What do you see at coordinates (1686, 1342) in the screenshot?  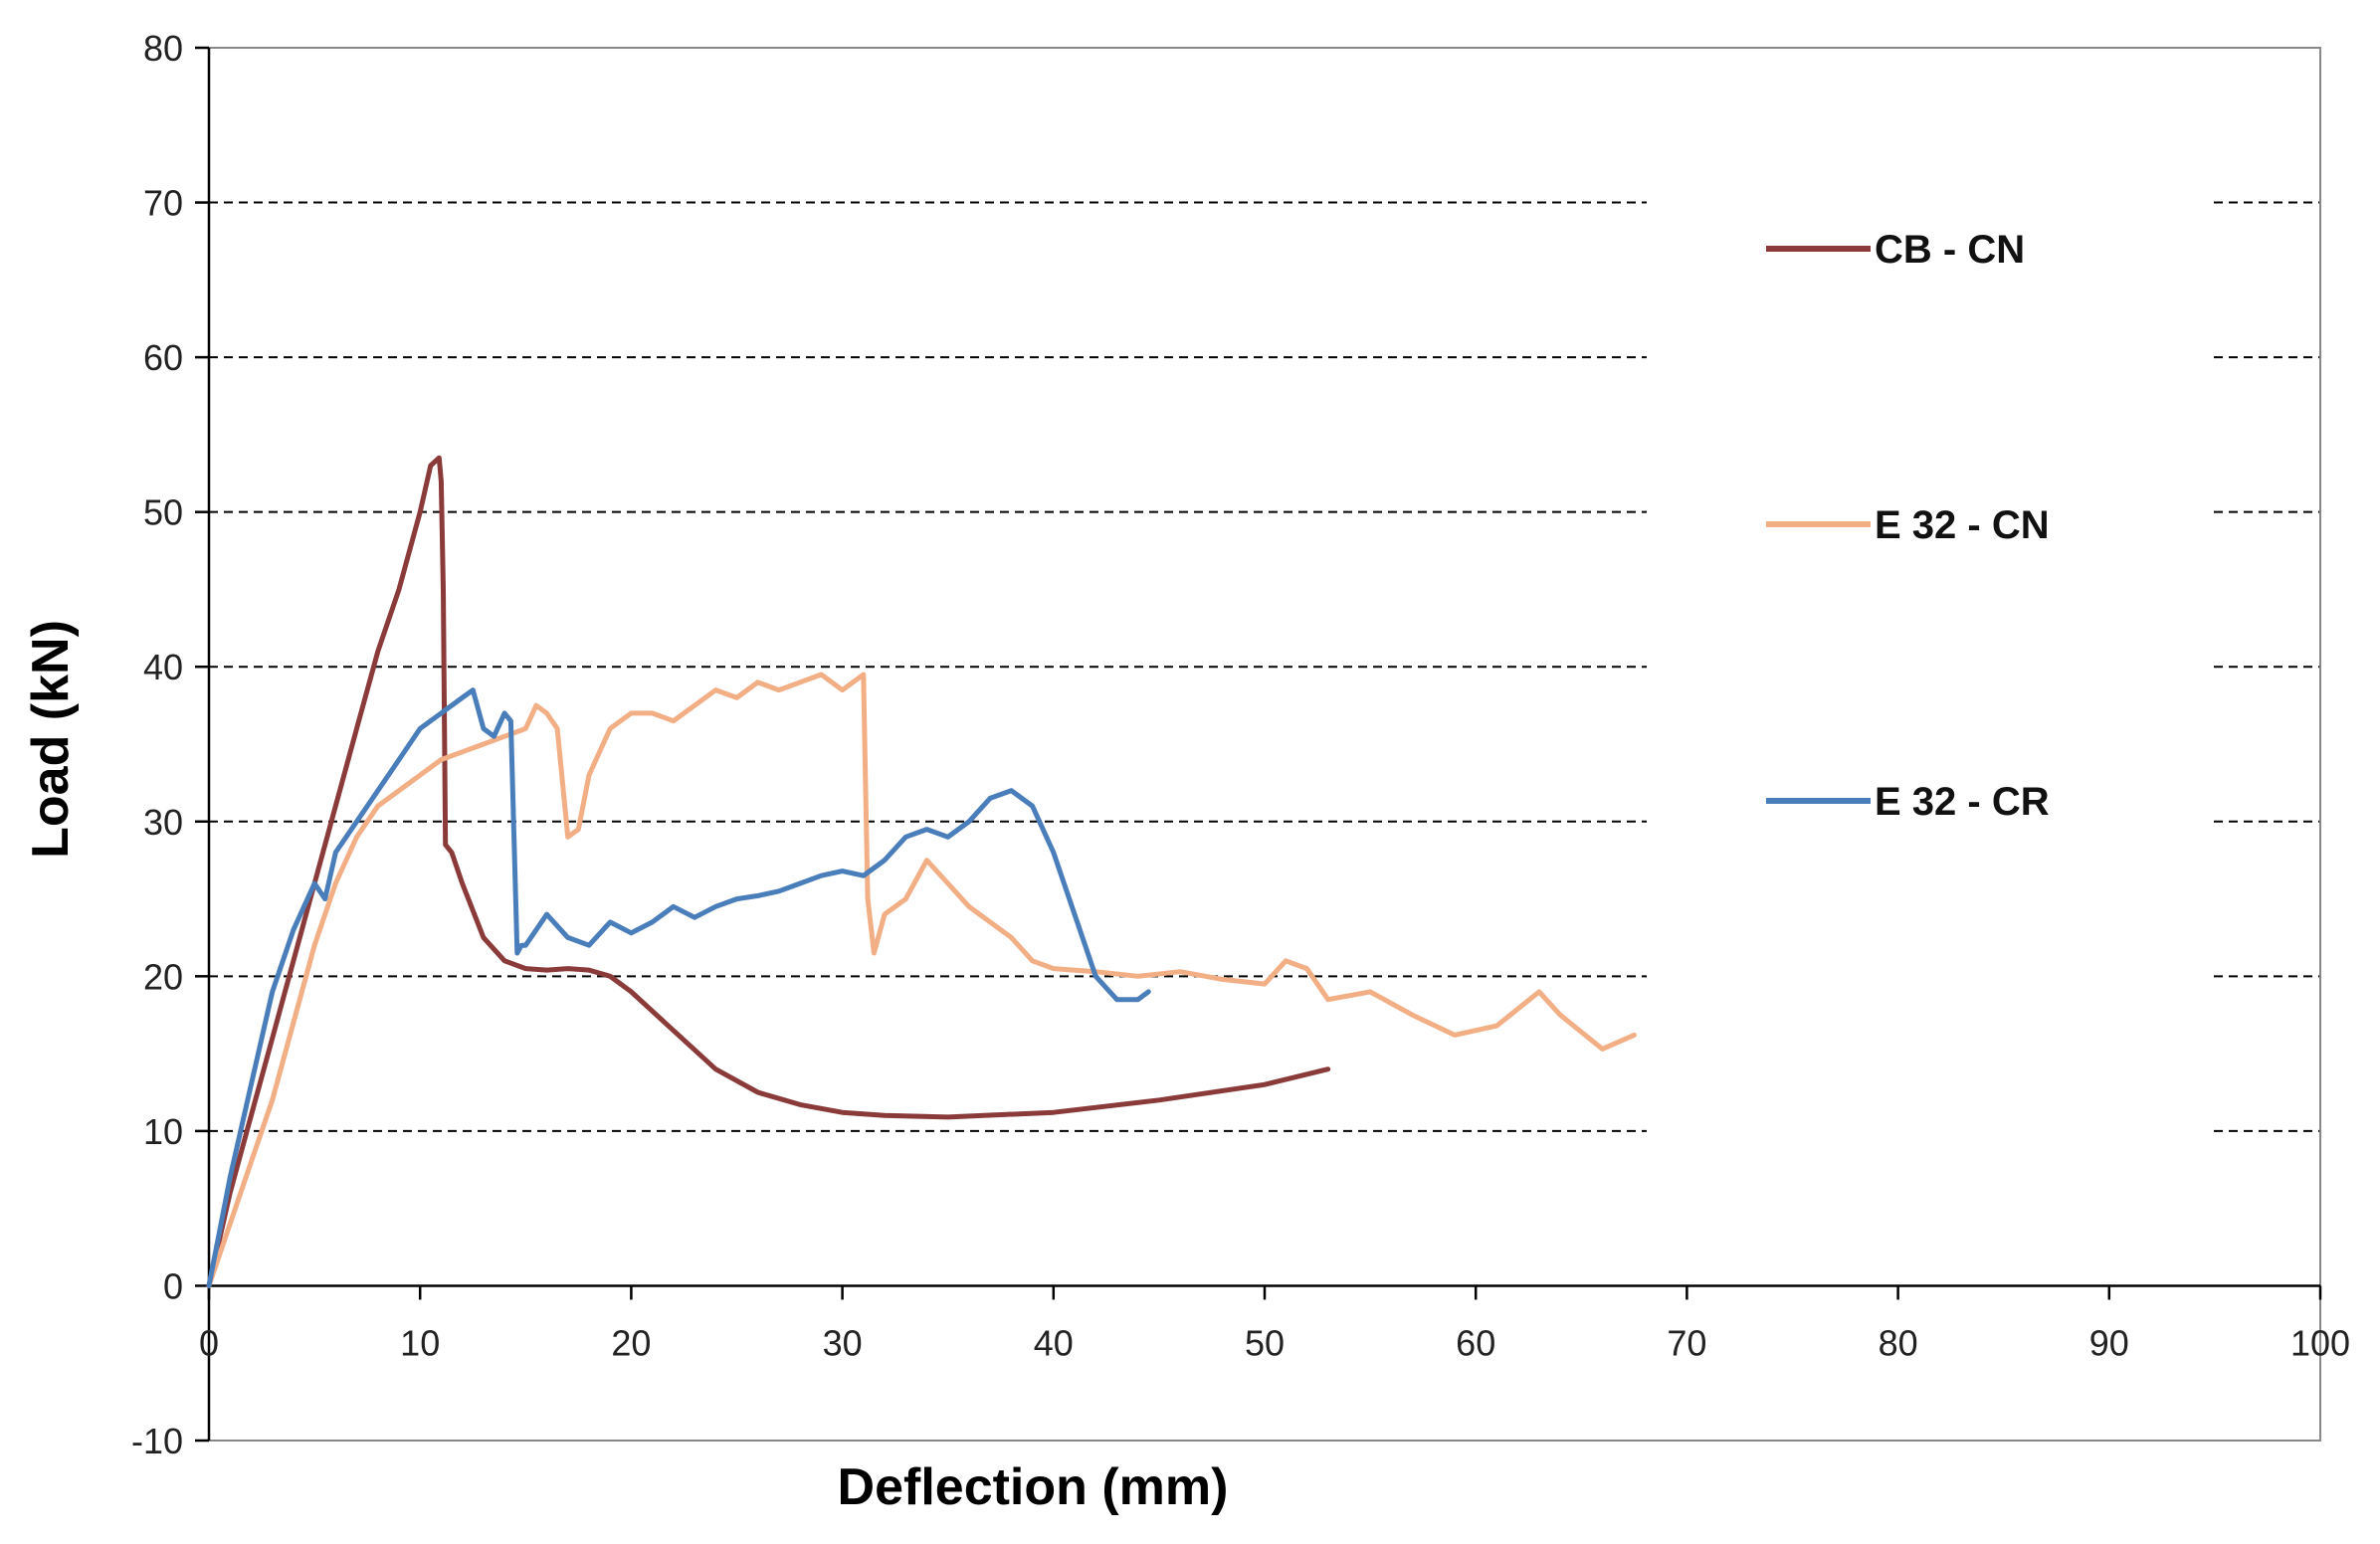 I see `x-tick-label: 70` at bounding box center [1686, 1342].